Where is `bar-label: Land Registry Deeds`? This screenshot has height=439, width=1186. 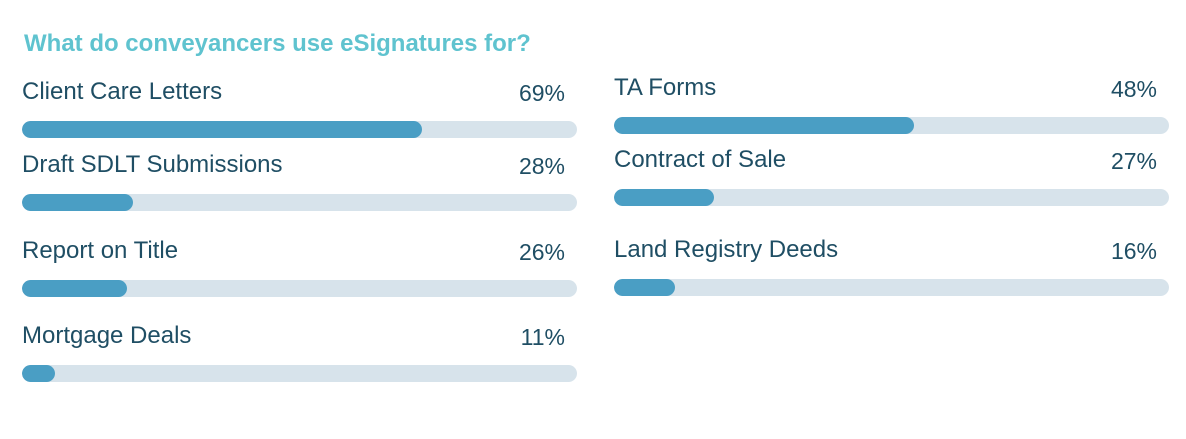 bar-label: Land Registry Deeds is located at coordinates (726, 249).